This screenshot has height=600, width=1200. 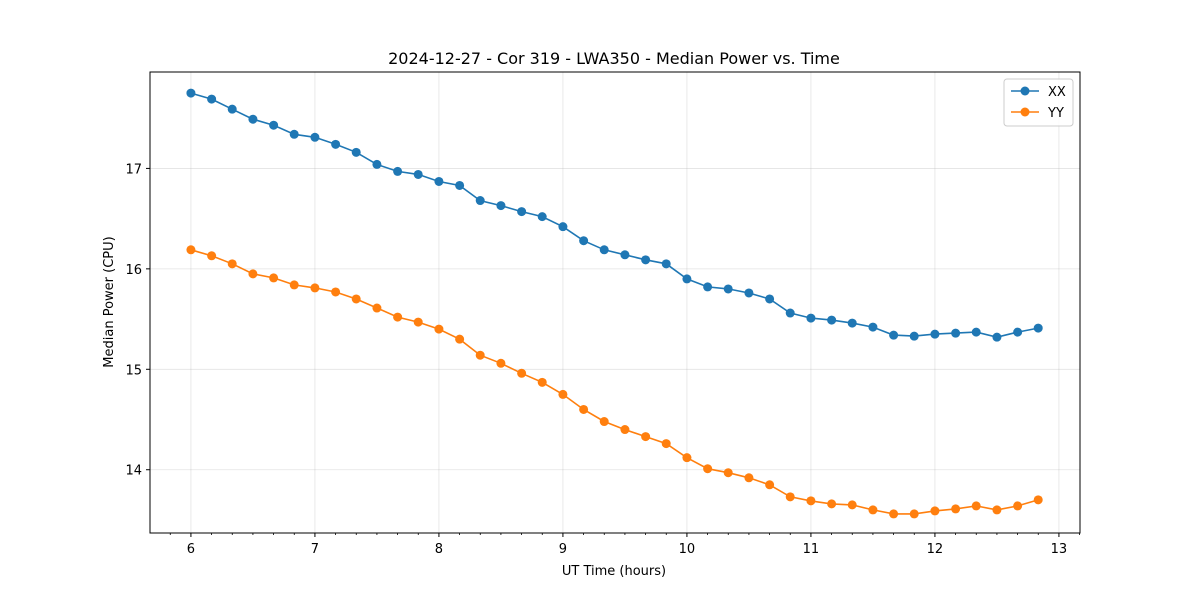 I want to click on legend-label-yy: YY, so click(x=1055, y=113).